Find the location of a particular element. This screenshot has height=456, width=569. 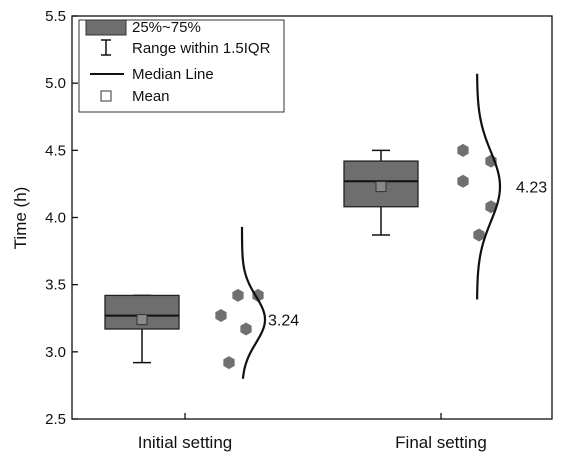

box-group-1: 3.24 is located at coordinates (201, 302).